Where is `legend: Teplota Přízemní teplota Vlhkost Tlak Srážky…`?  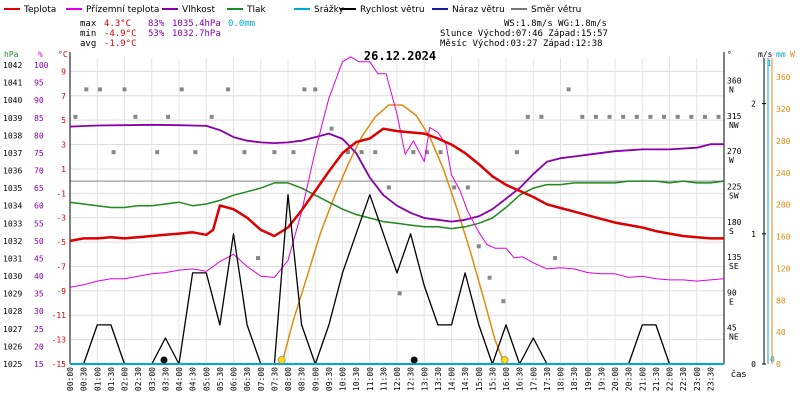 legend: Teplota Přízemní teplota Vlhkost Tlak Srážky… is located at coordinates (292, 10).